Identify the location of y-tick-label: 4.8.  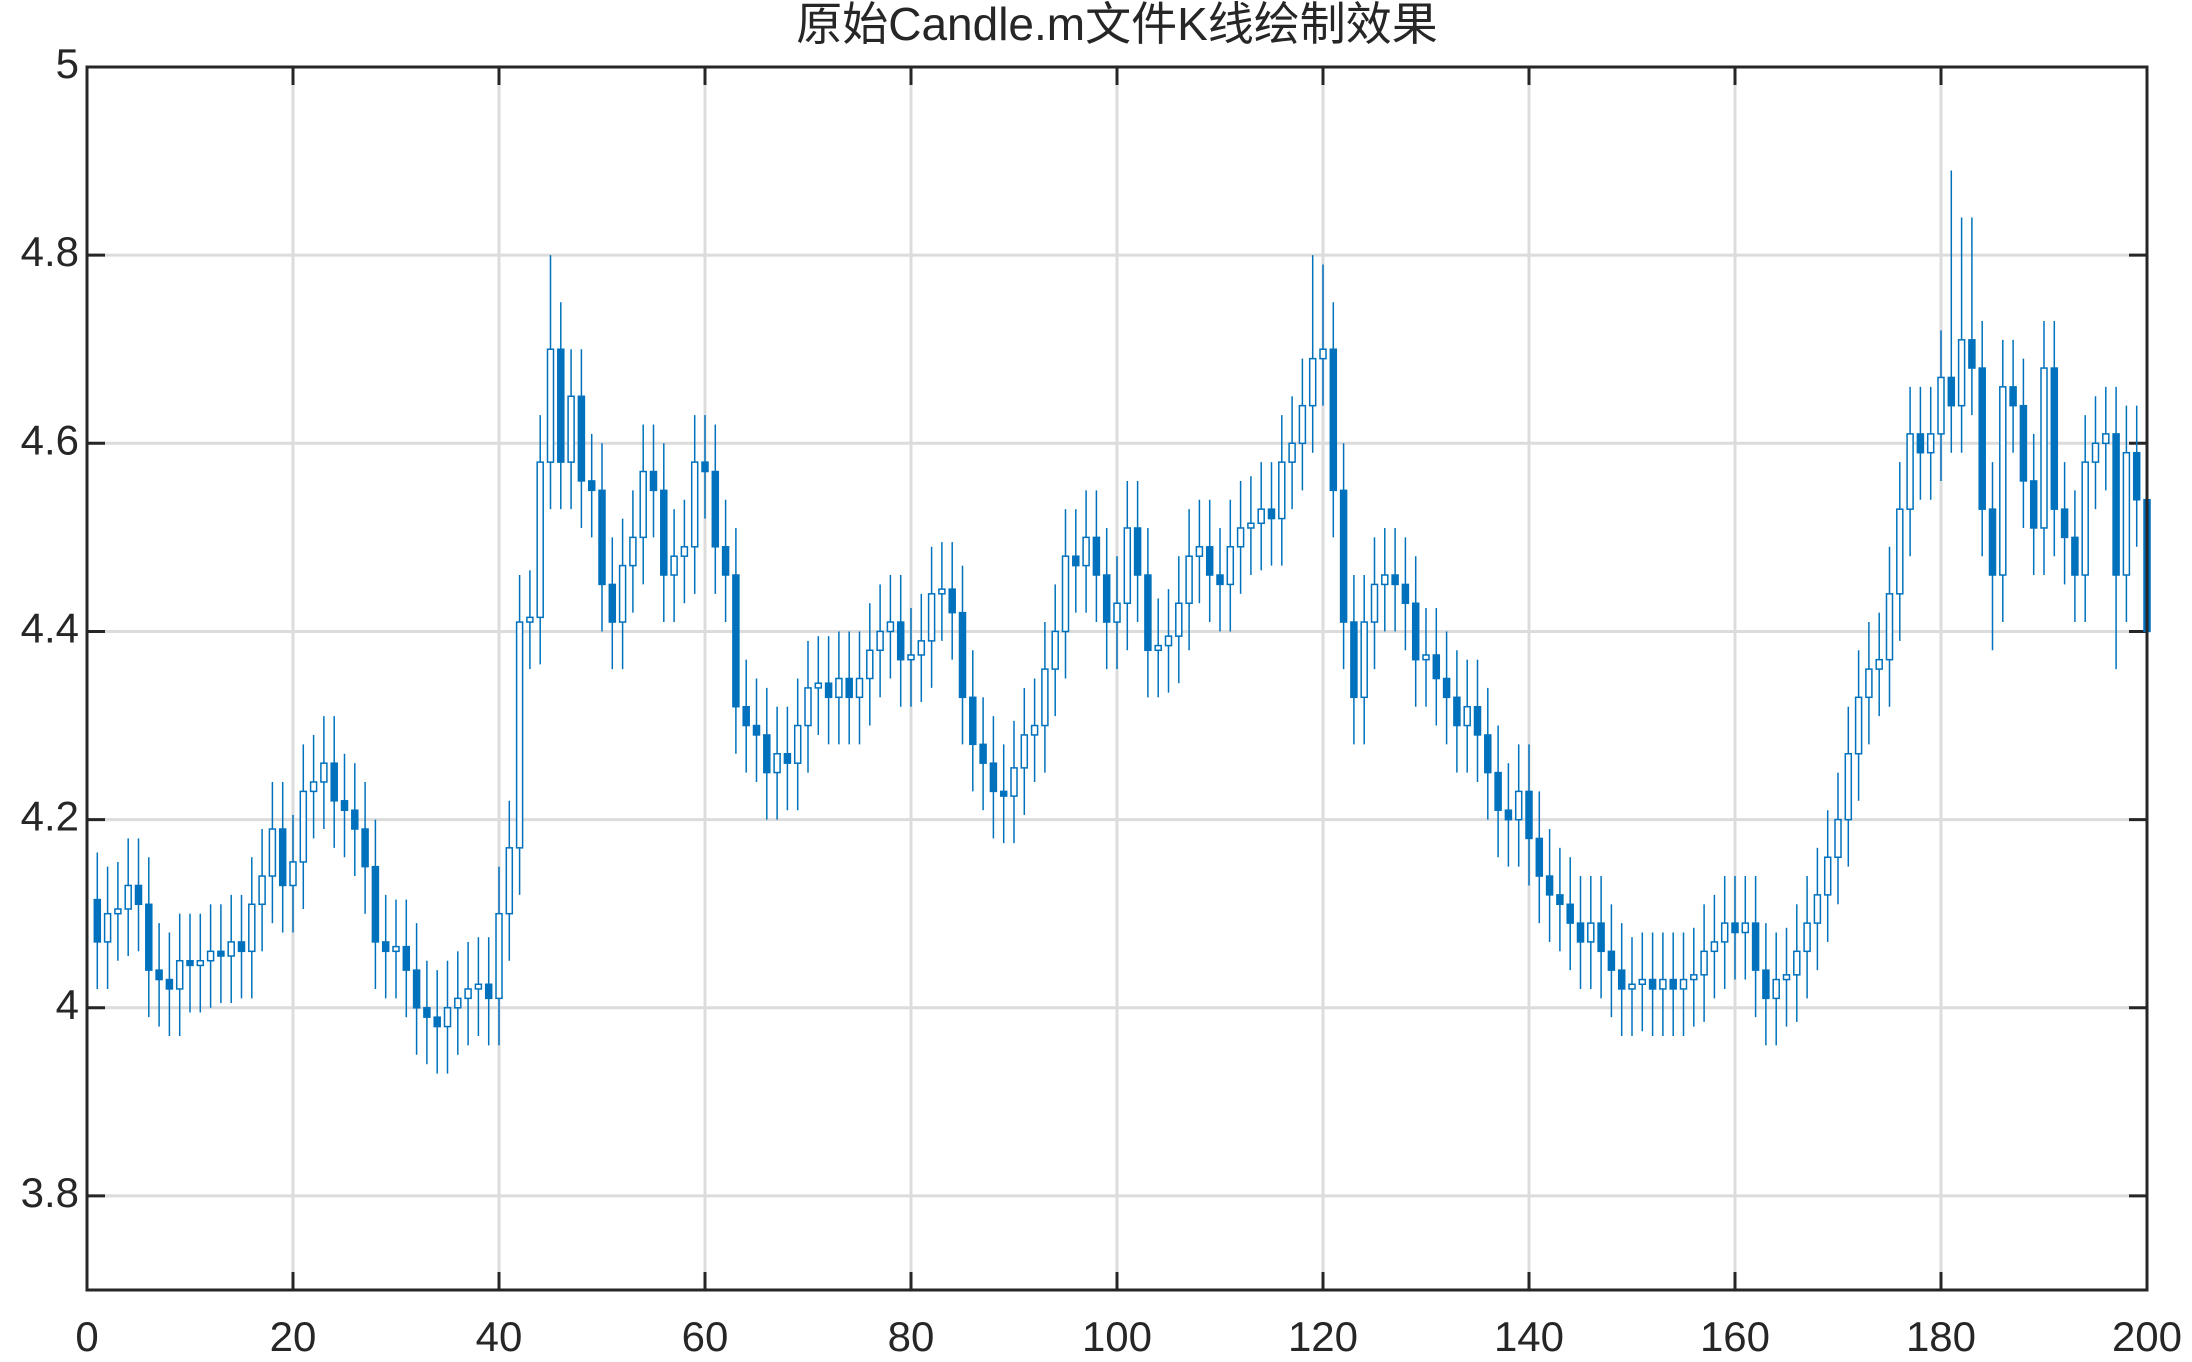
(50, 251).